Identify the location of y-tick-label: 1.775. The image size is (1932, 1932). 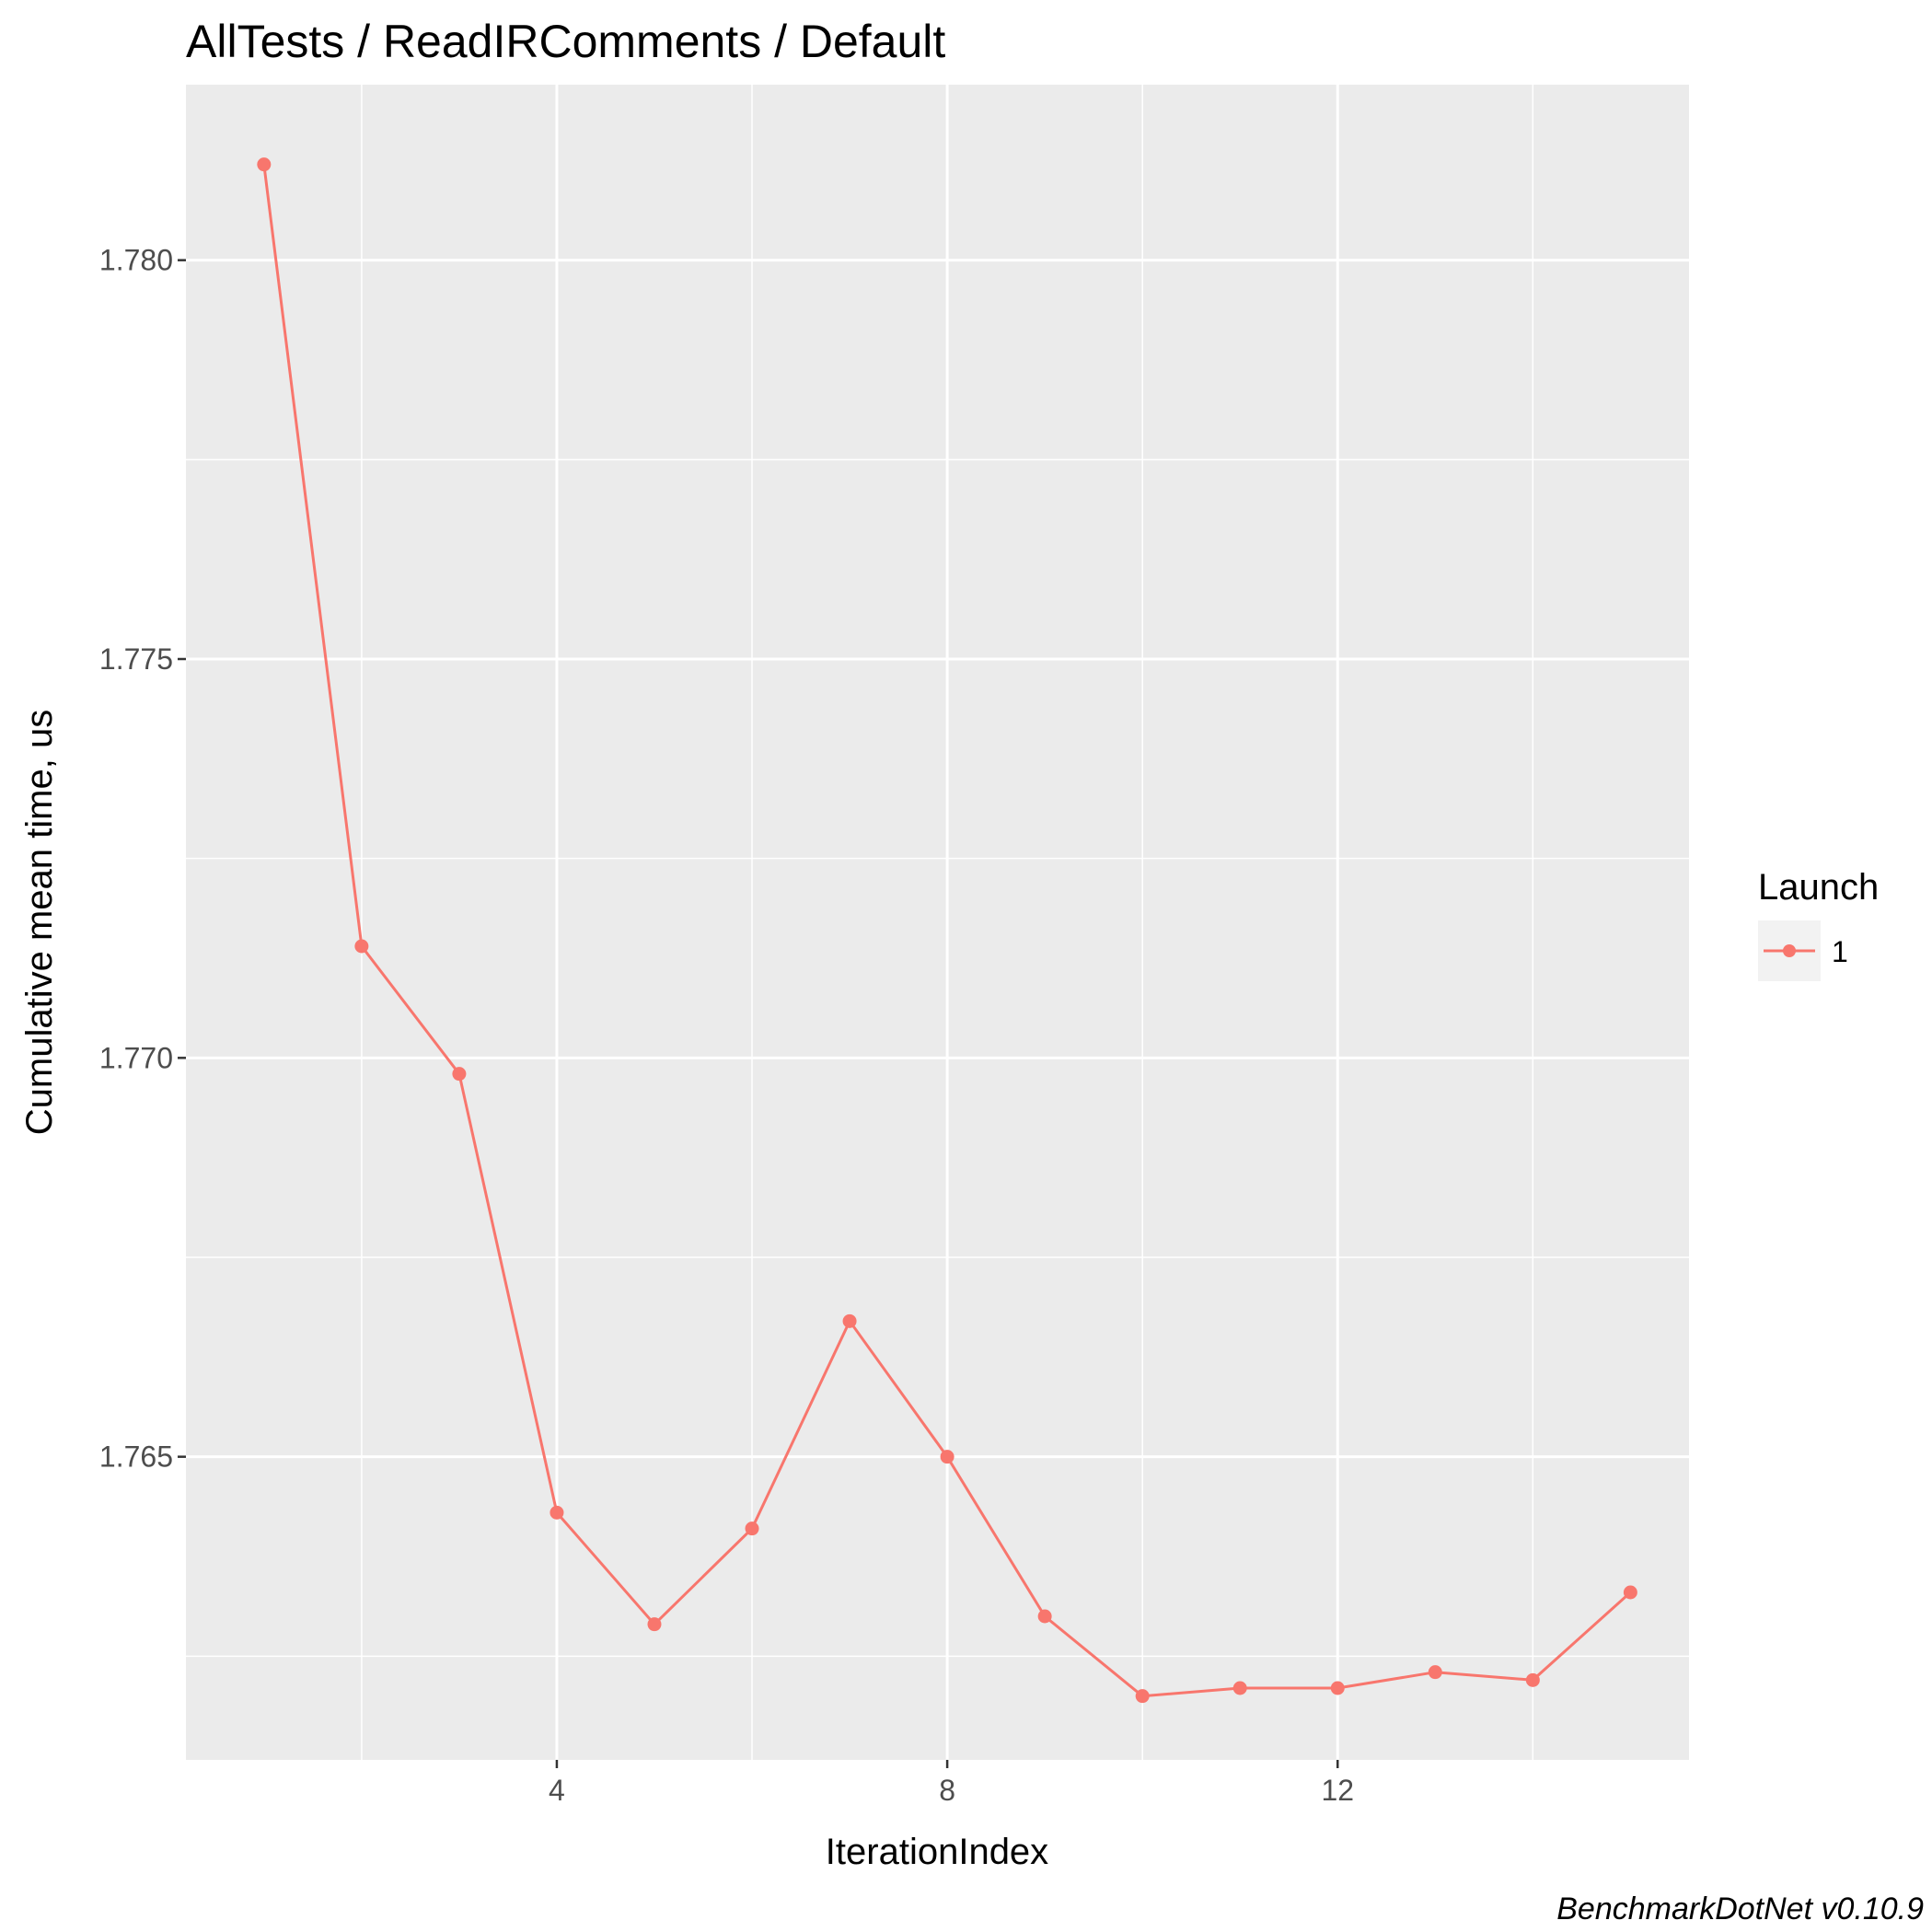
(136, 659).